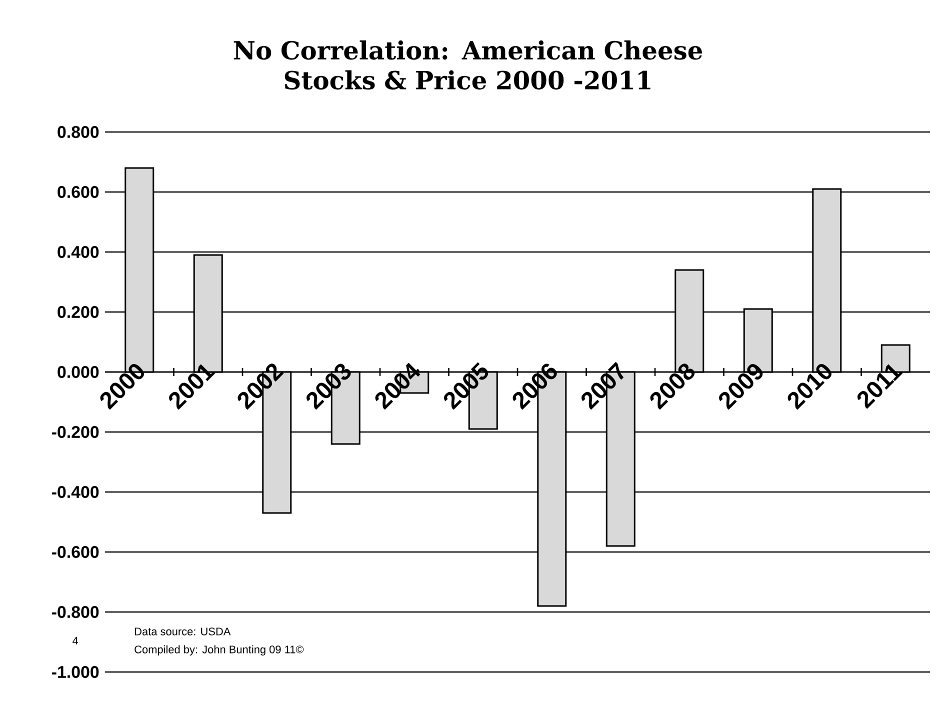 The height and width of the screenshot is (705, 936). What do you see at coordinates (78, 312) in the screenshot?
I see `y-tick-label: 0.200` at bounding box center [78, 312].